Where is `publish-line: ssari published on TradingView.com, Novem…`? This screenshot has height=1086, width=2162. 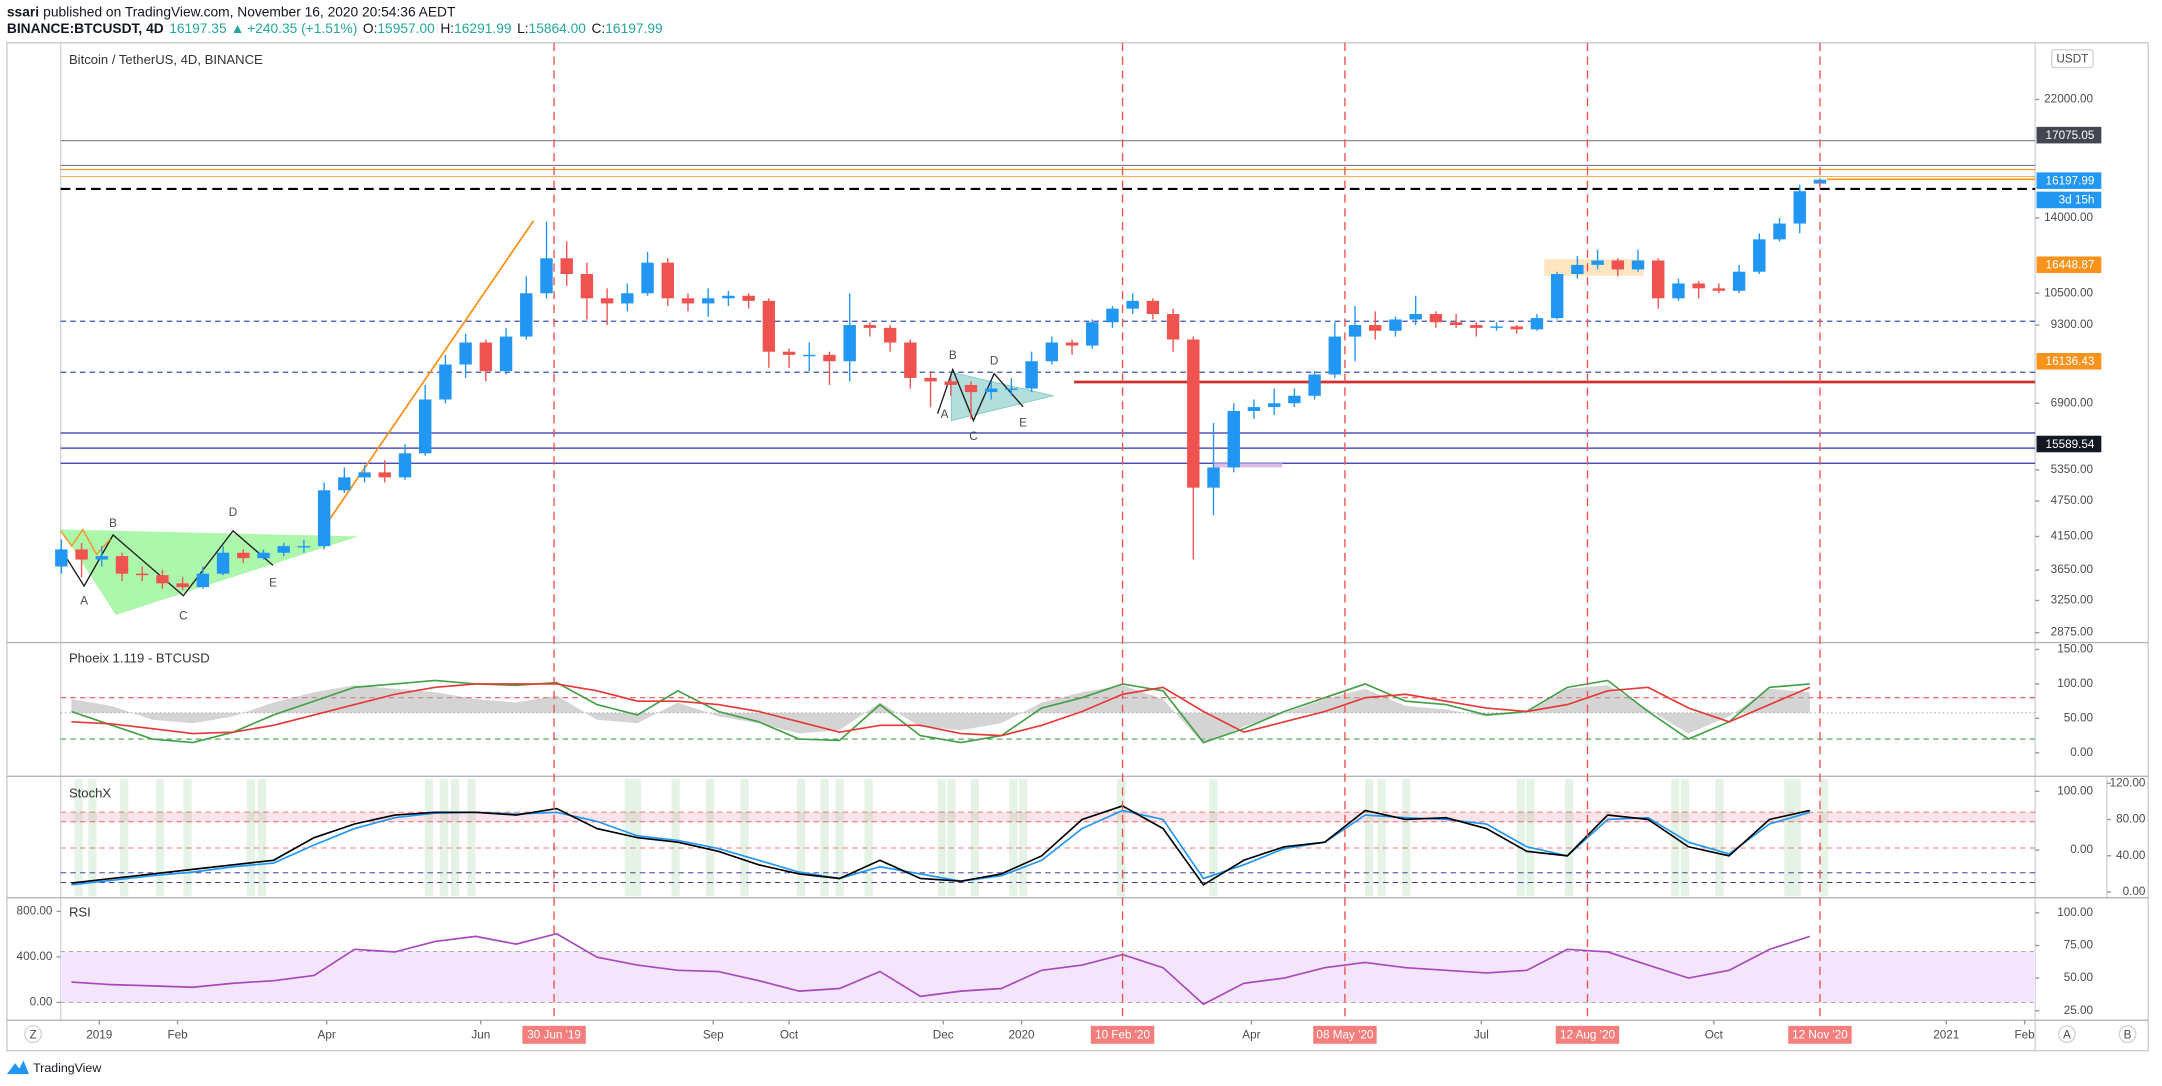
publish-line: ssari published on TradingView.com, Novem… is located at coordinates (231, 11).